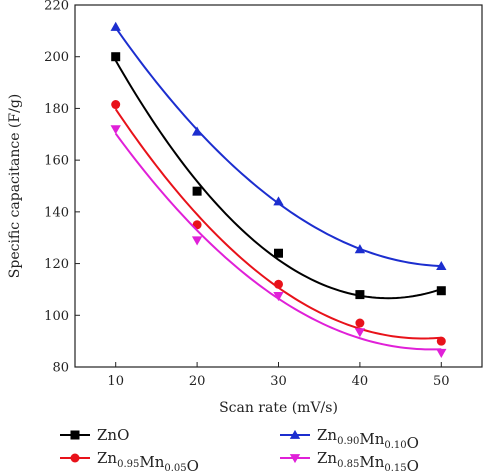  What do you see at coordinates (60, 368) in the screenshot?
I see `y-tick-label: 80` at bounding box center [60, 368].